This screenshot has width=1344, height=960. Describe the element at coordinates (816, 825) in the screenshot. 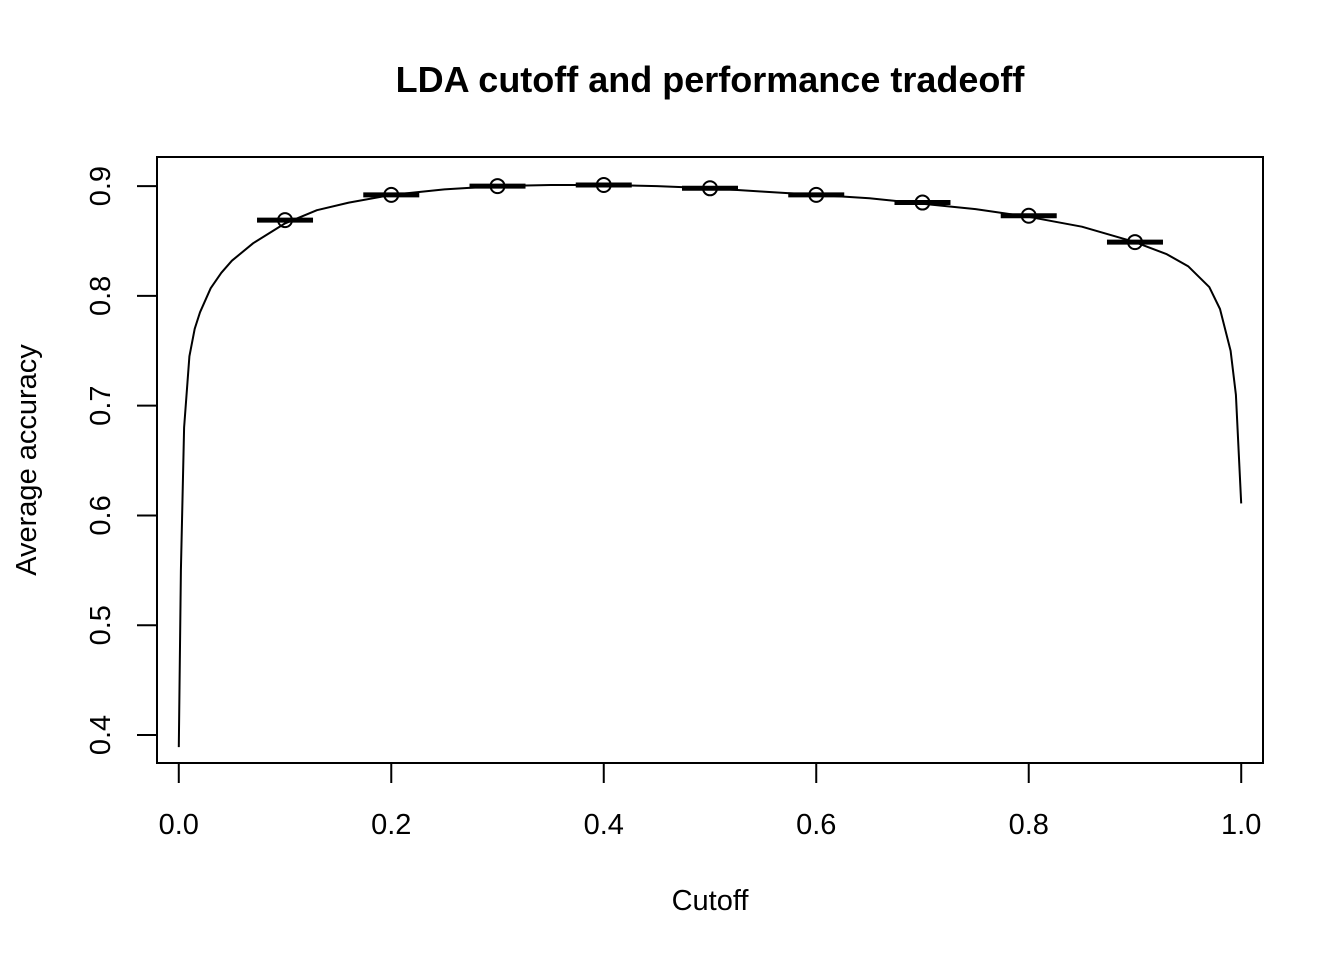

I see `x-tick-label: 0.6` at that location.